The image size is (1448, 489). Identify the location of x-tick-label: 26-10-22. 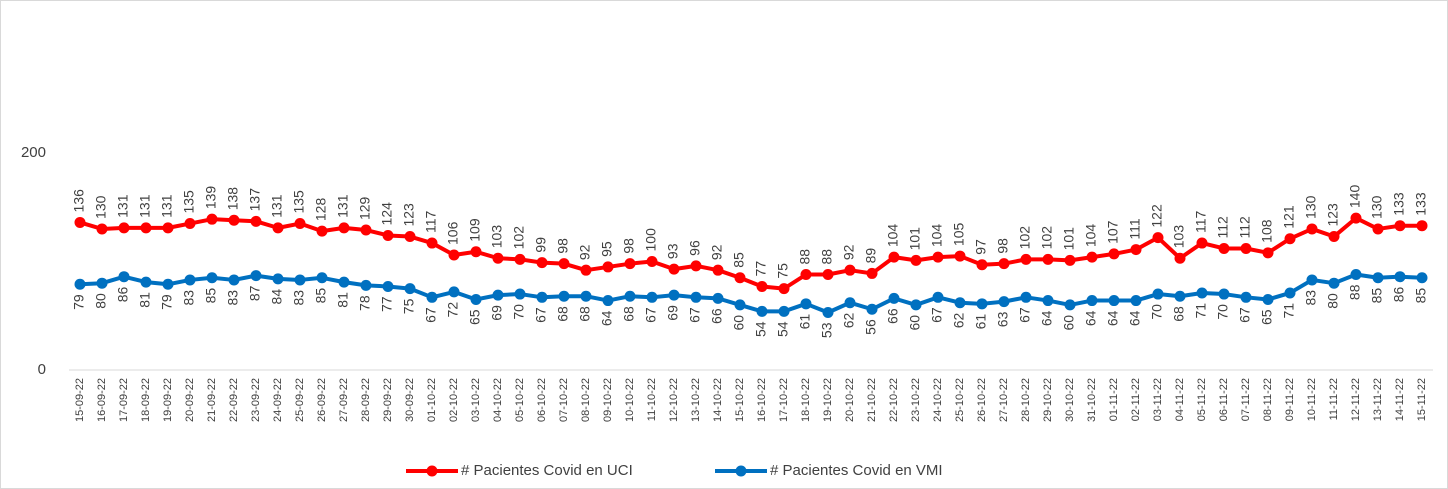
(982, 400).